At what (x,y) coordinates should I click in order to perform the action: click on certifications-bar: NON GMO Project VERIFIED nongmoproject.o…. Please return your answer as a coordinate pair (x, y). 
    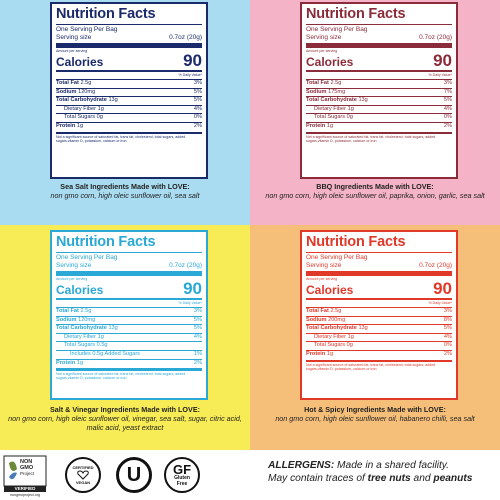
    Looking at the image, I should click on (250, 475).